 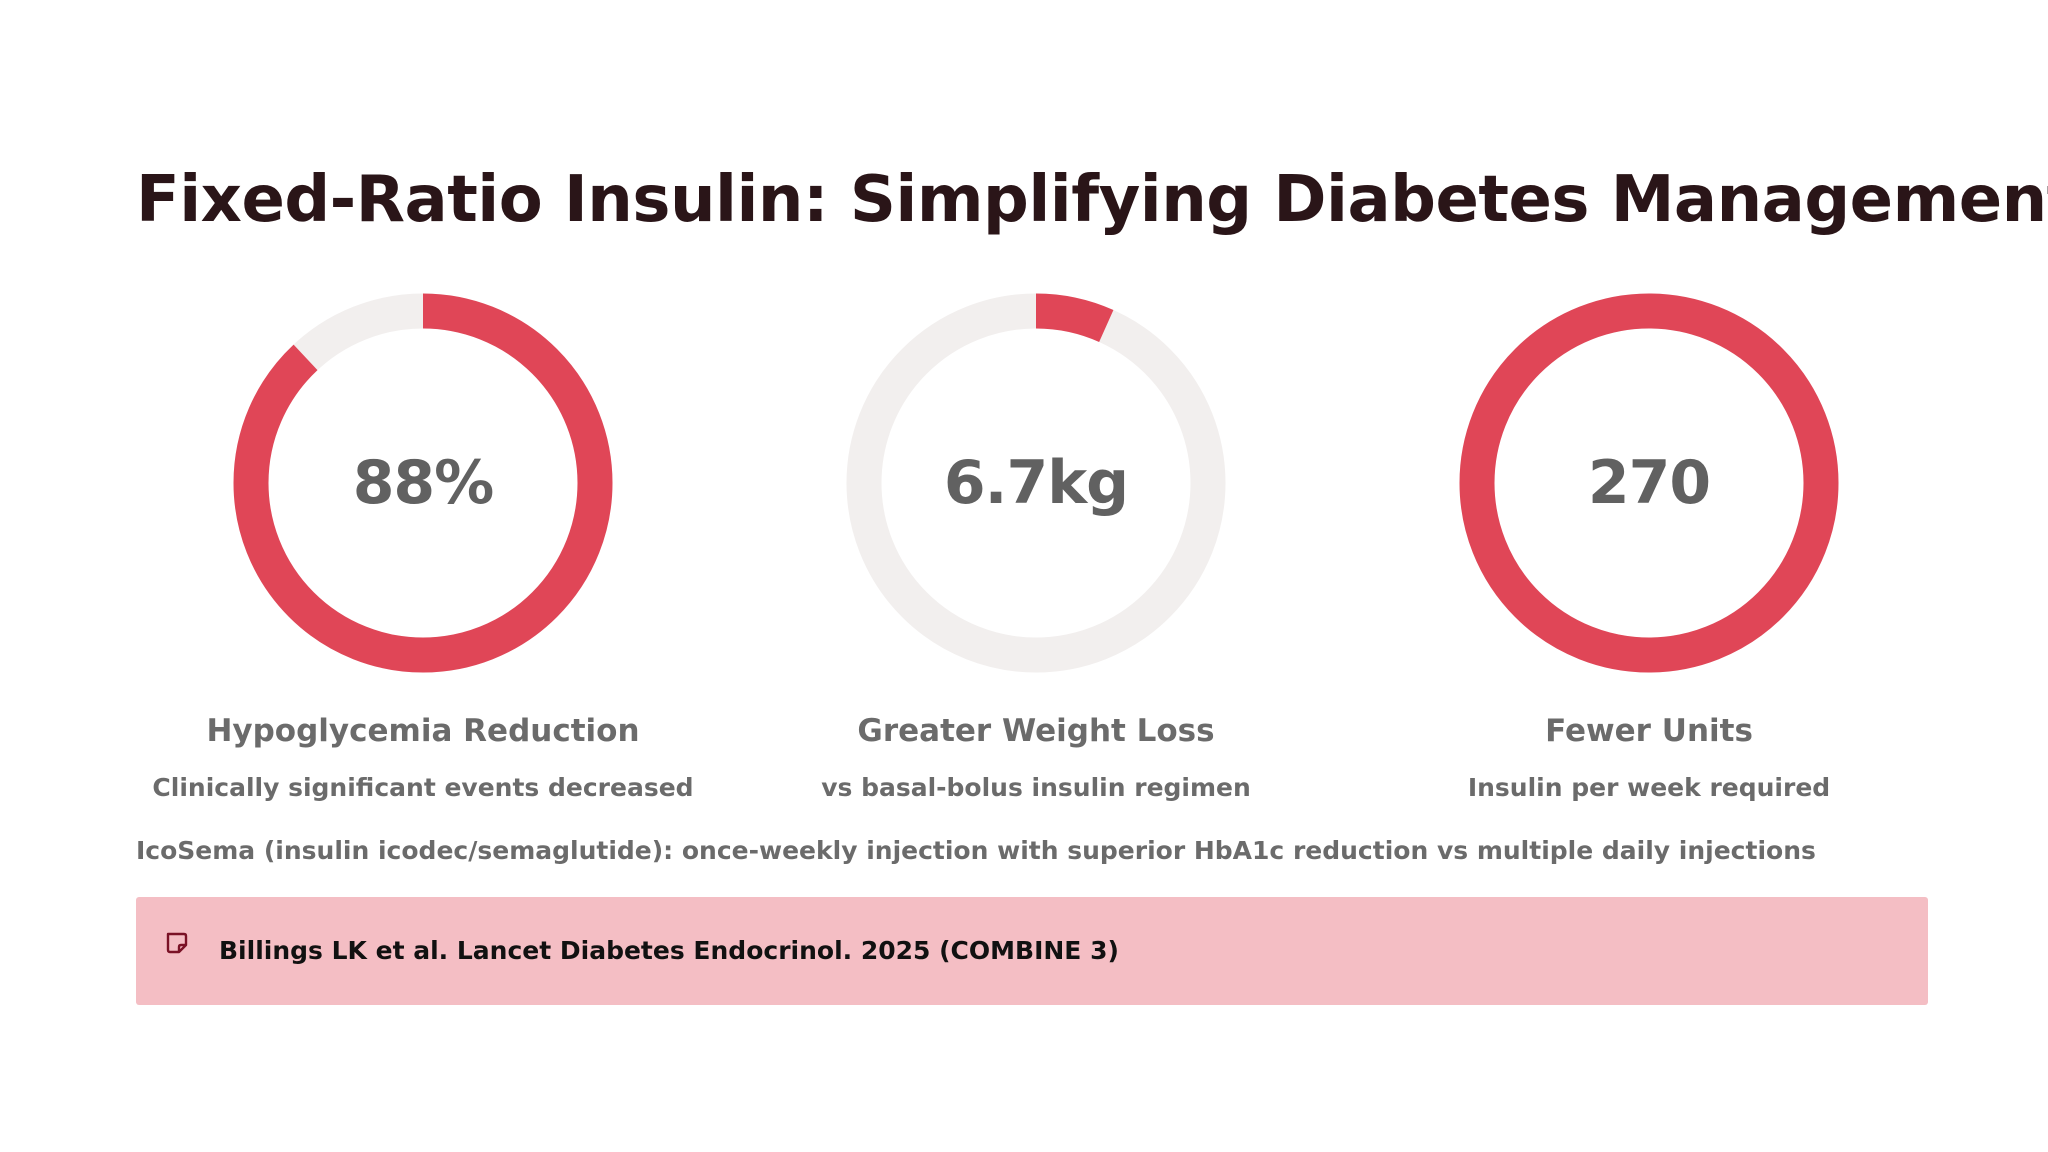 What do you see at coordinates (177, 944) in the screenshot?
I see `note-icon` at bounding box center [177, 944].